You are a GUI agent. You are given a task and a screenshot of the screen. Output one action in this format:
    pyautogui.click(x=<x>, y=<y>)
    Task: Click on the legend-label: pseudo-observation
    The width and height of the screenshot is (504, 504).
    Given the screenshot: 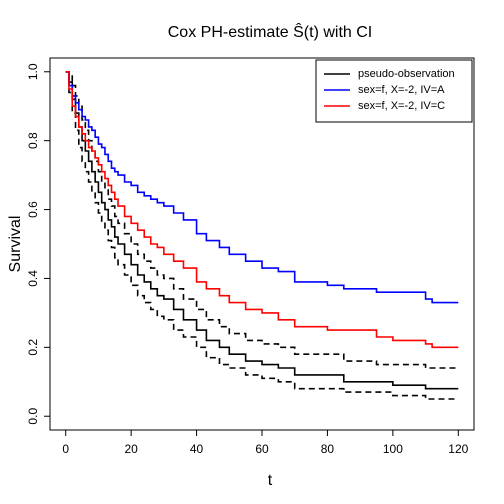 What is the action you would take?
    pyautogui.click(x=406, y=74)
    